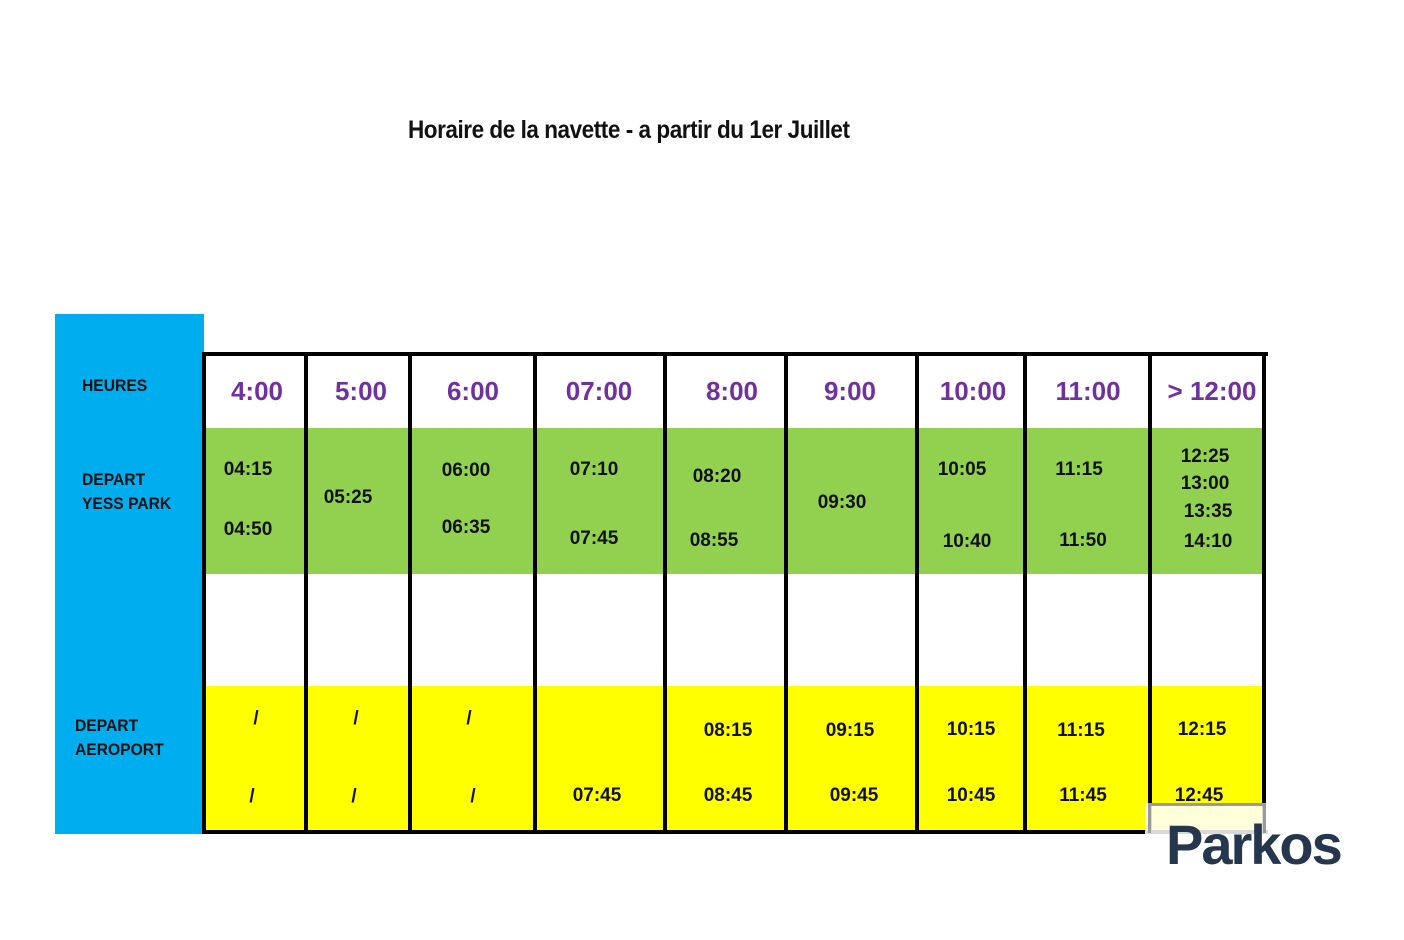  What do you see at coordinates (967, 541) in the screenshot?
I see `yess-park-time: 10:40` at bounding box center [967, 541].